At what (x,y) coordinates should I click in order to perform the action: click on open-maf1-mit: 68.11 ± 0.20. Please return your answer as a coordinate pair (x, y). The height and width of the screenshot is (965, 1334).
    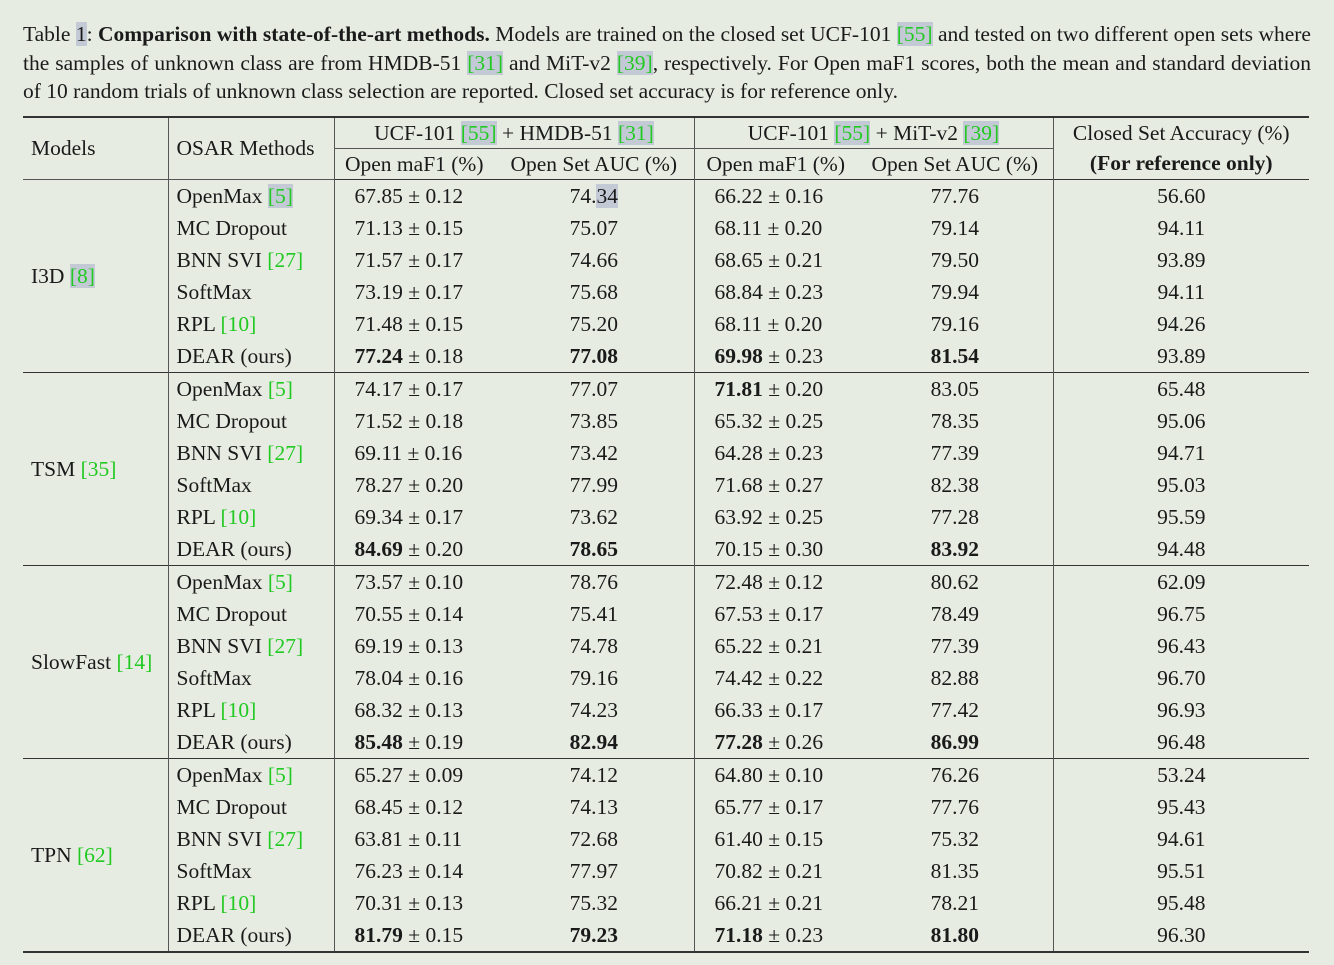
    Looking at the image, I should click on (775, 324).